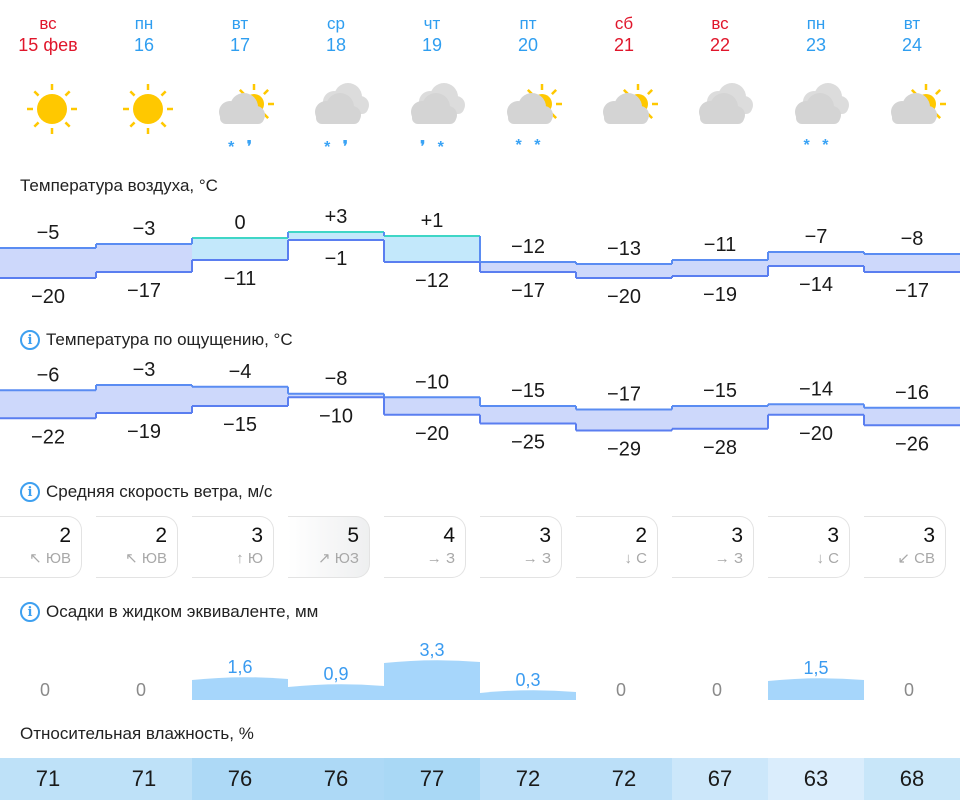 This screenshot has width=960, height=812. I want to click on day-of-week: вс, so click(720, 23).